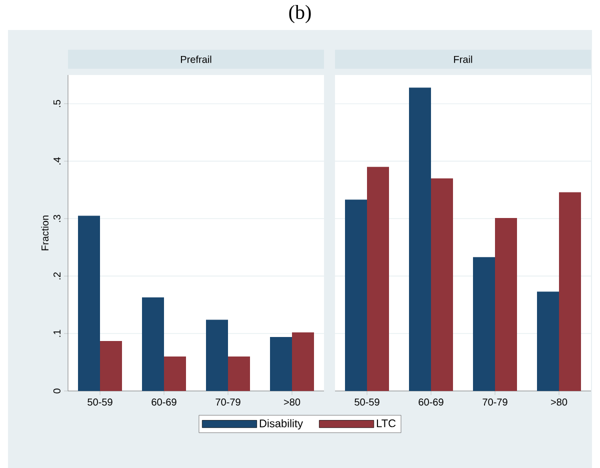 The height and width of the screenshot is (468, 600). I want to click on y-tick-label: 0, so click(56, 391).